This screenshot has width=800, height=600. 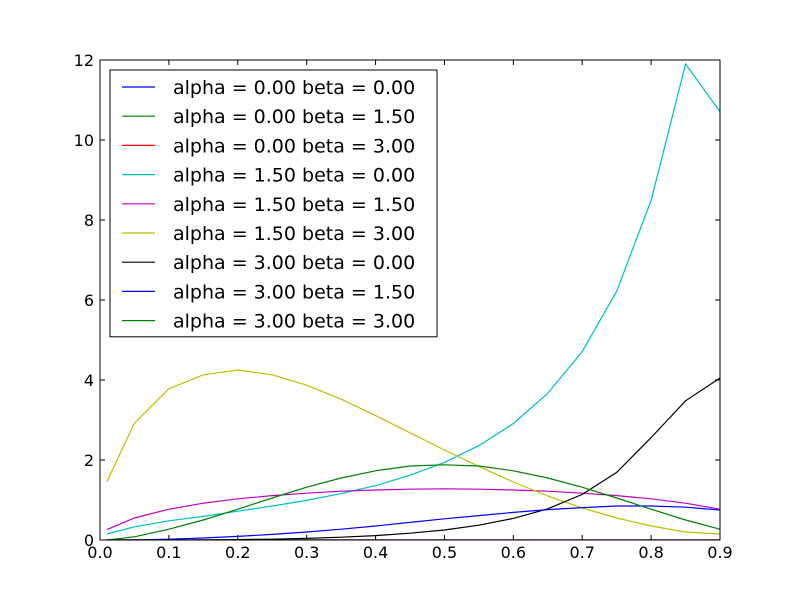 I want to click on x-tick-label: 0.1, so click(x=168, y=552).